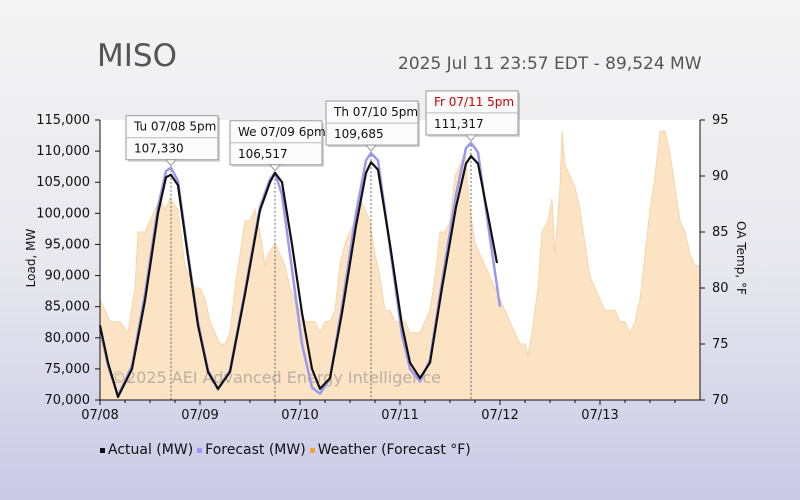 This screenshot has width=800, height=500. Describe the element at coordinates (459, 124) in the screenshot. I see `callout-value: 111,317` at that location.